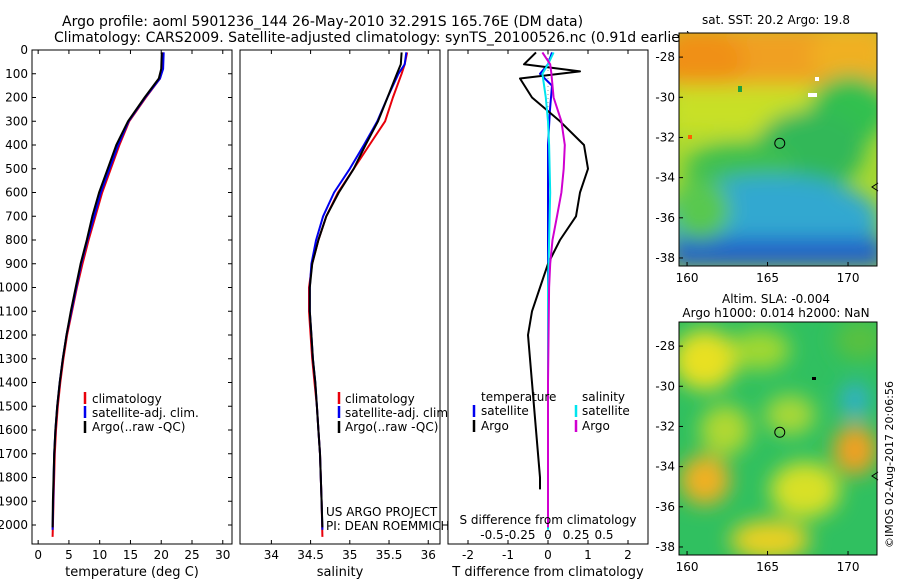 This screenshot has height=580, width=900. I want to click on salinity-tick-label: 35, so click(349, 555).